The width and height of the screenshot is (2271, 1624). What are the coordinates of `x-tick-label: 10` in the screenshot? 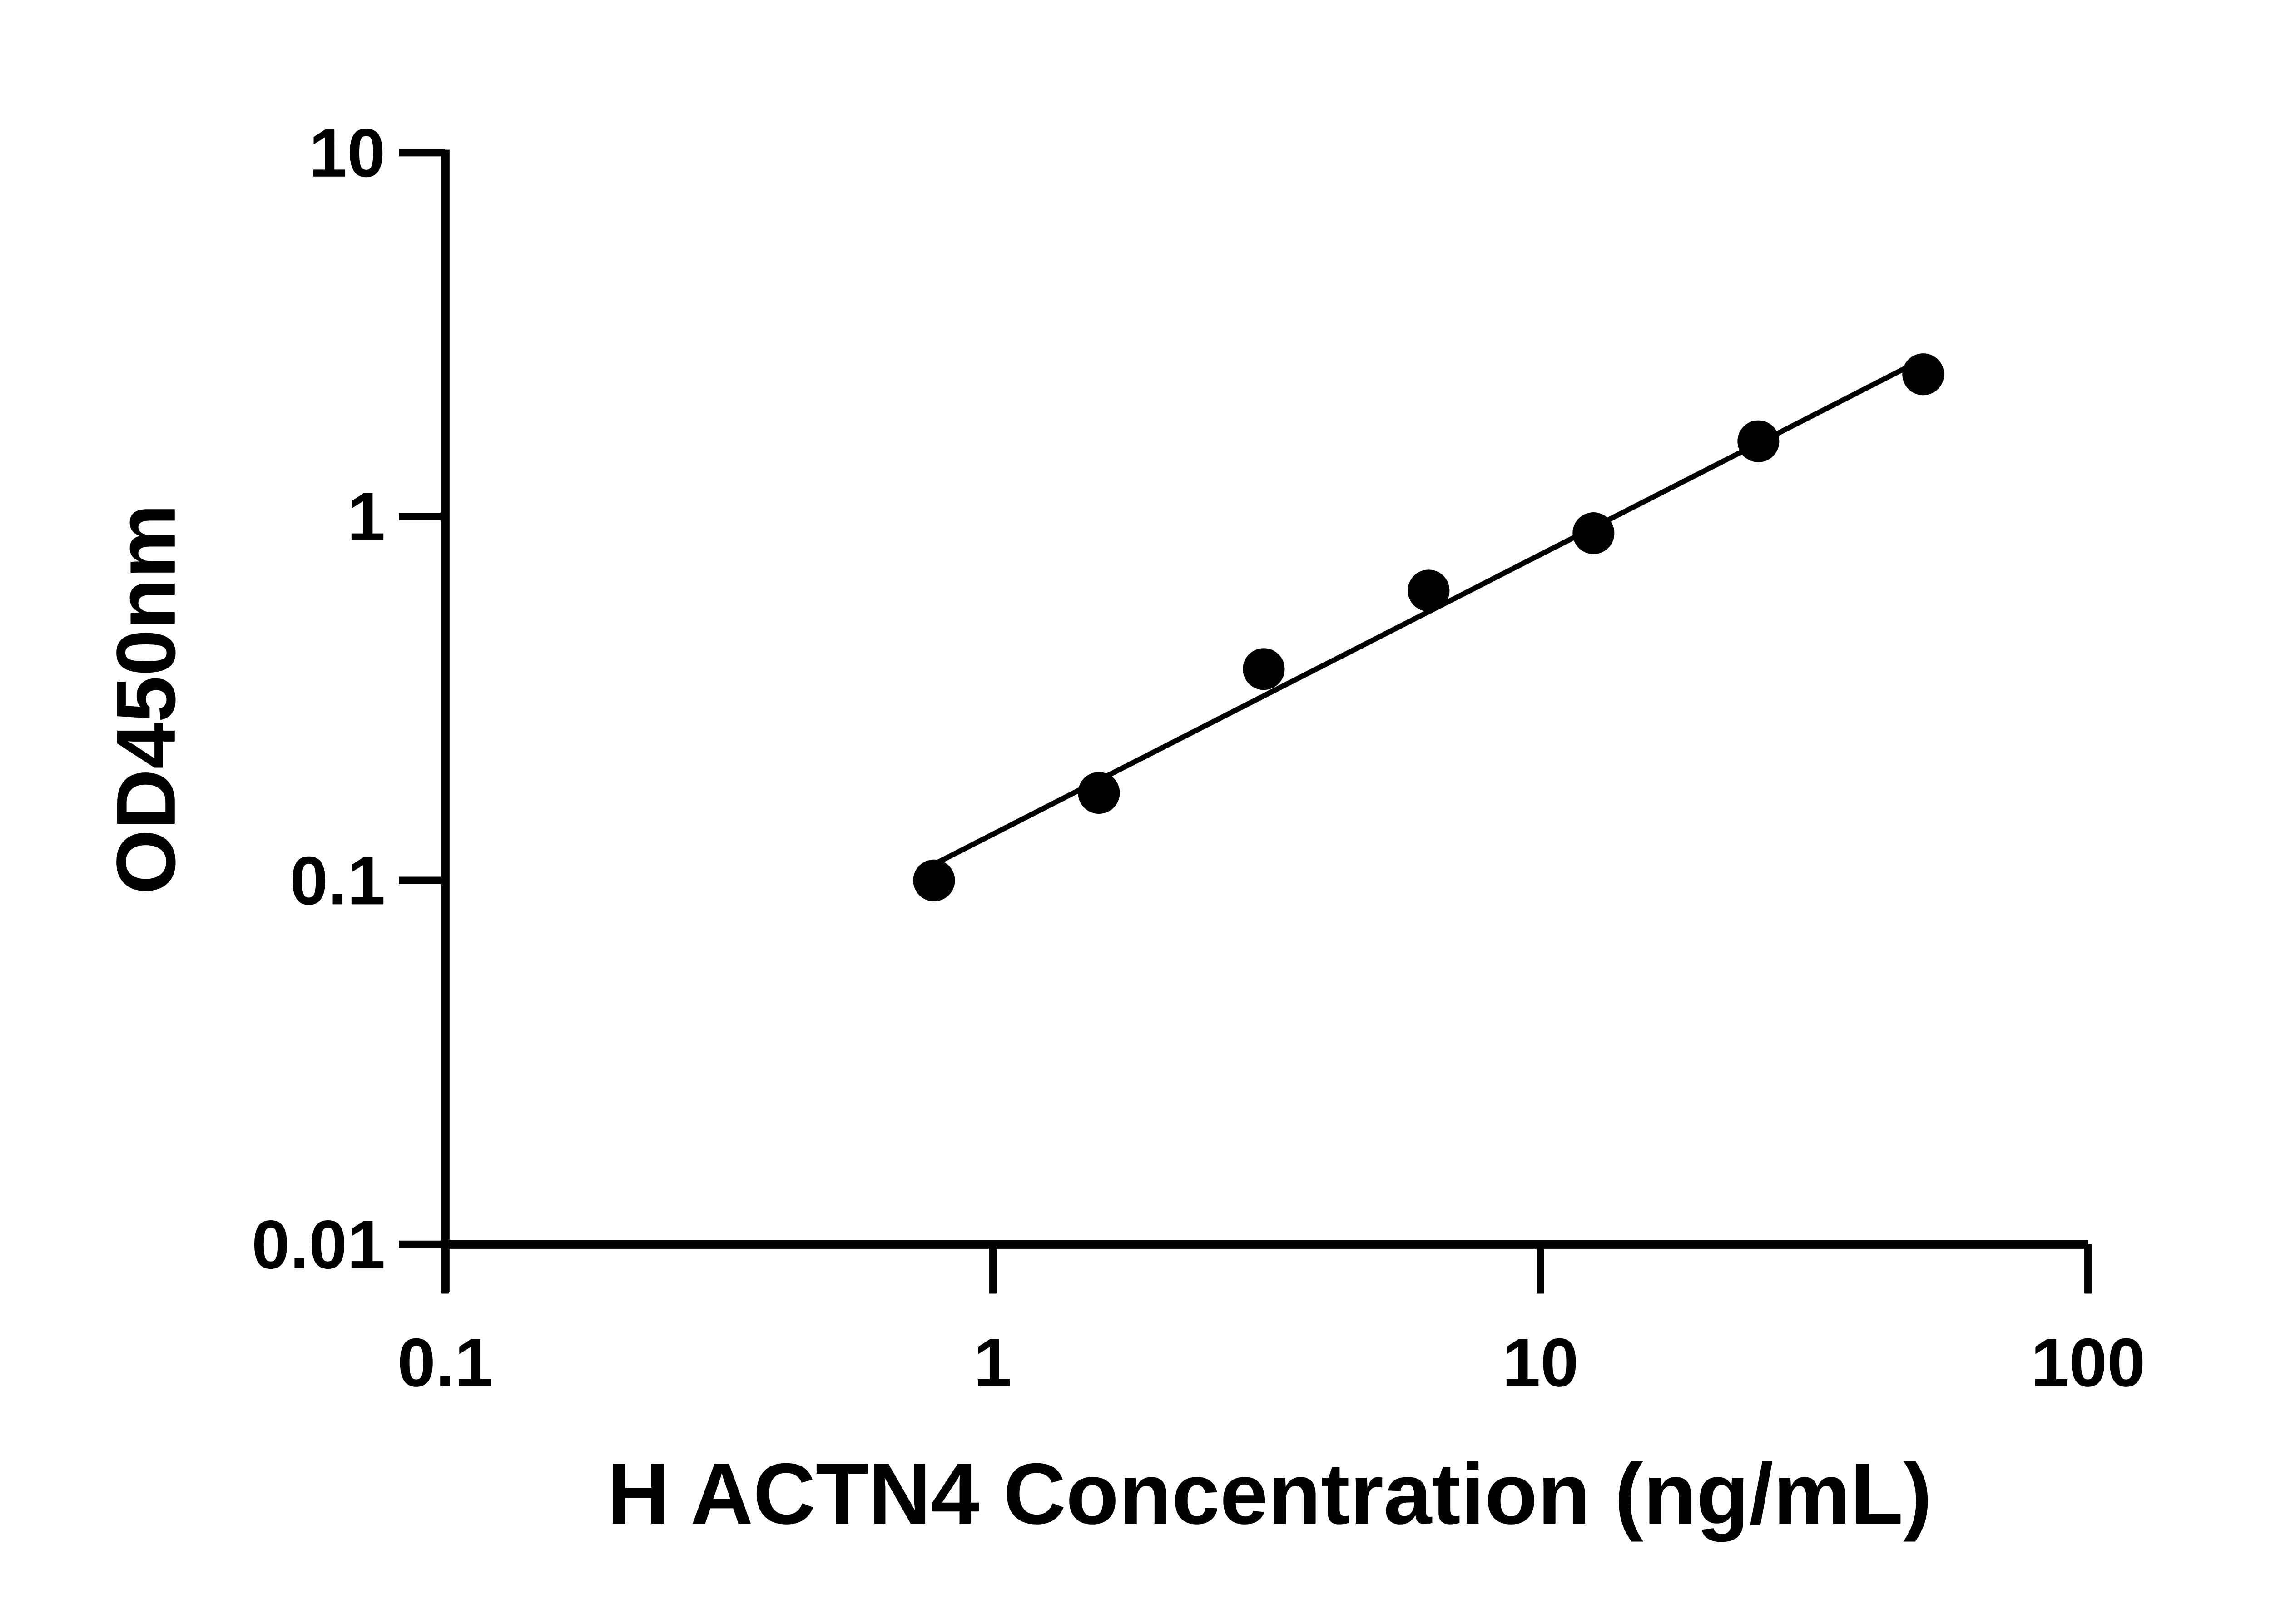 It's located at (1540, 1362).